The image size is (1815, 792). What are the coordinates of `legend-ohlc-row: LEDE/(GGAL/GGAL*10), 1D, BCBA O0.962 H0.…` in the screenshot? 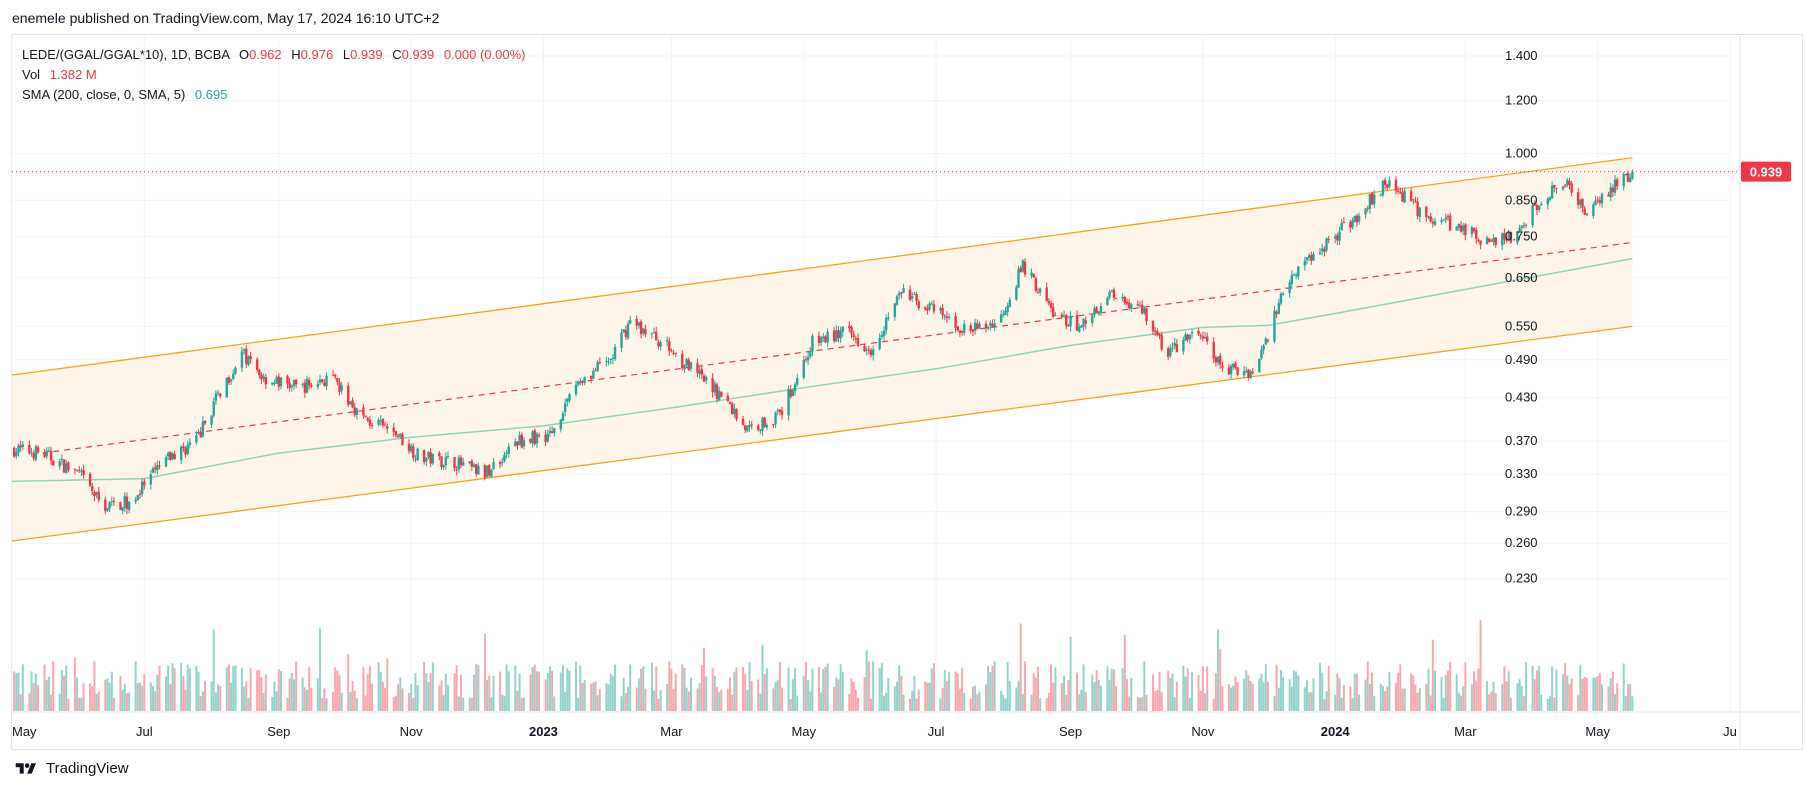 It's located at (273, 55).